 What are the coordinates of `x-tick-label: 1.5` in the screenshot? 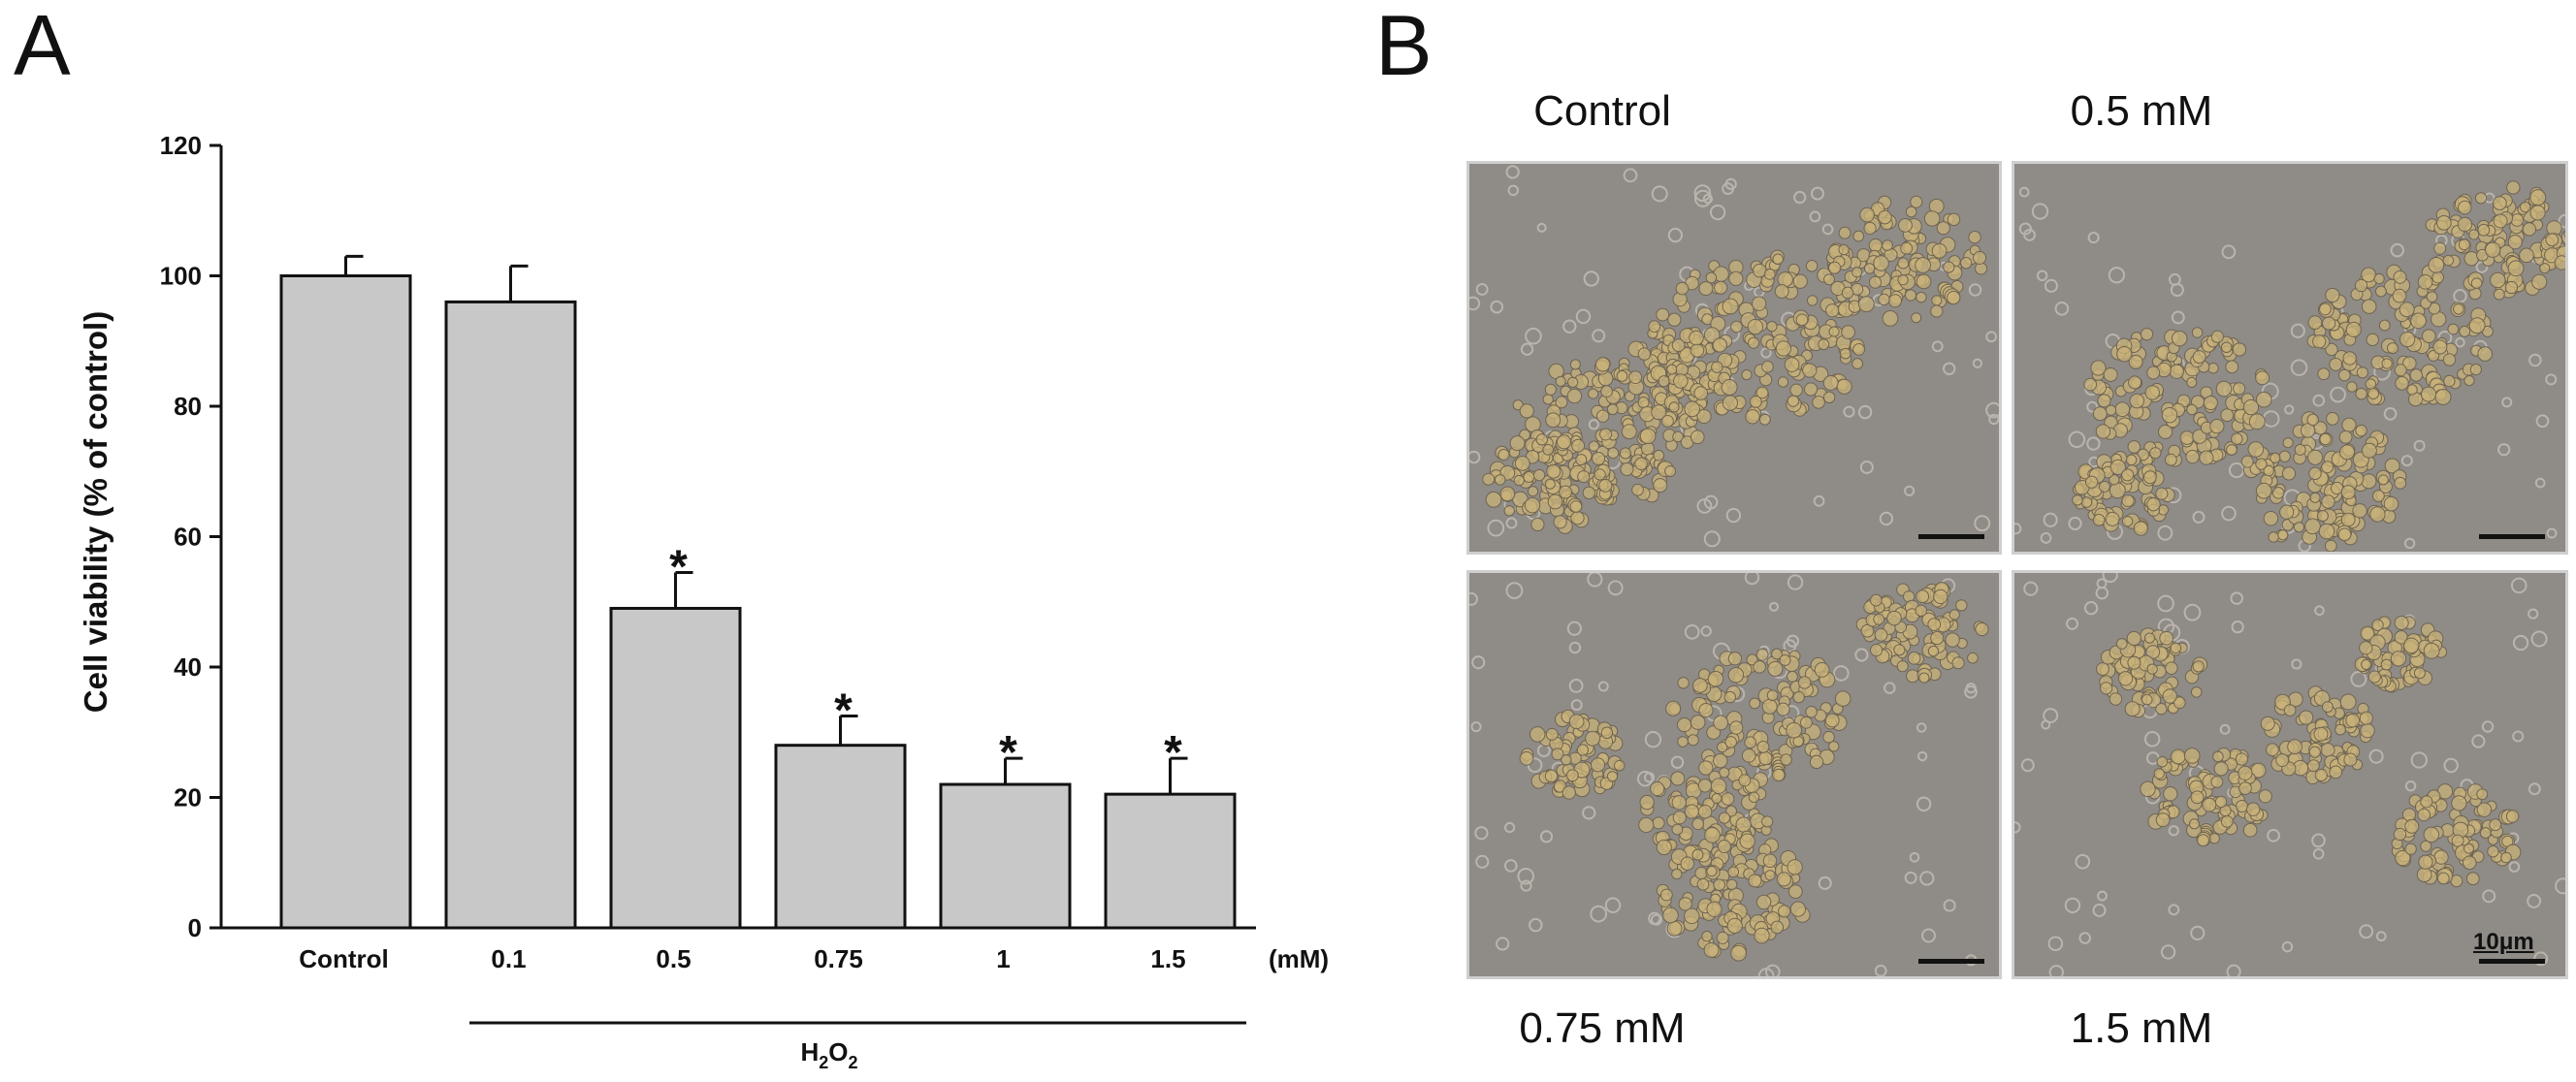 It's located at (1167, 958).